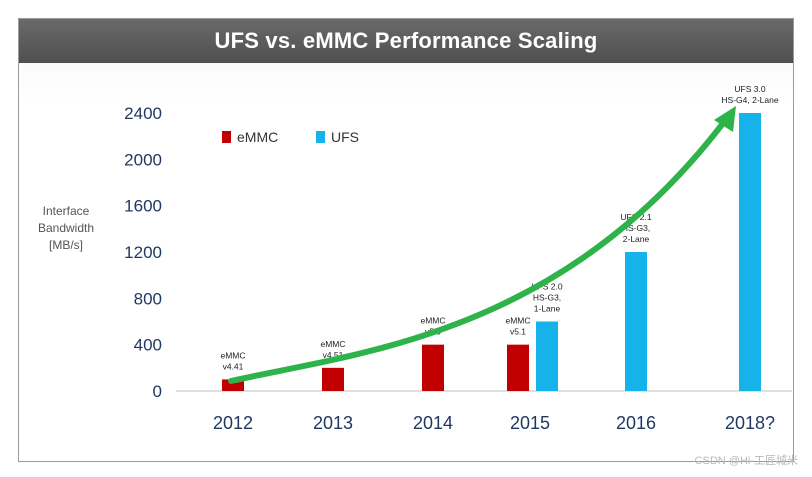 Image resolution: width=812 pixels, height=477 pixels. I want to click on legend-swatch-emmc, so click(226, 137).